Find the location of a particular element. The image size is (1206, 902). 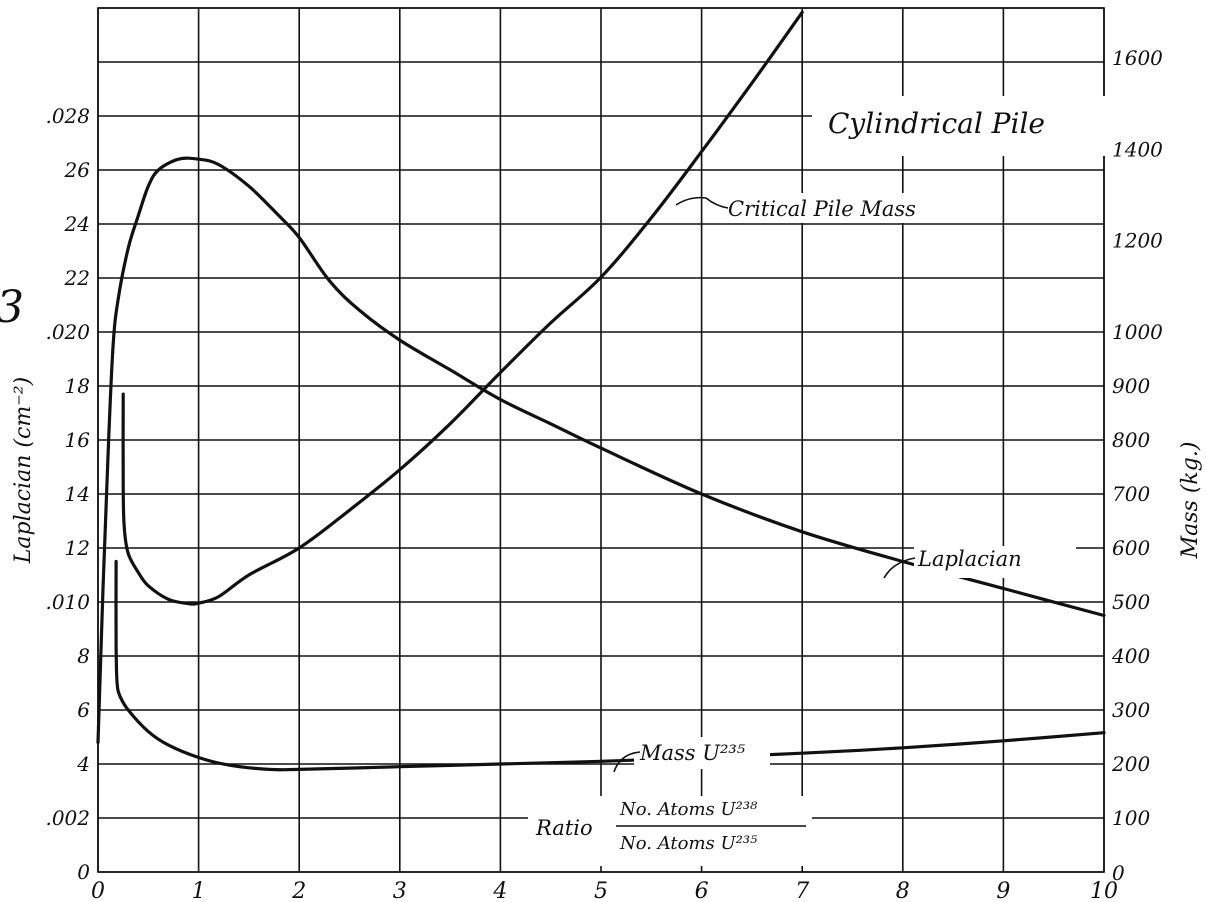

y-left-tick-label: .020 is located at coordinates (67, 332).